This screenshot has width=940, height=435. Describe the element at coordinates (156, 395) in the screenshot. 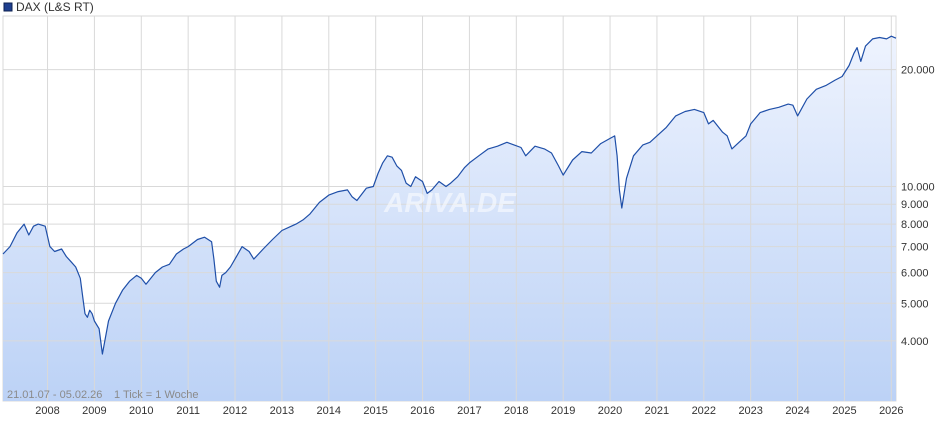

I see `tick-note: 1 Tick = 1 Woche` at that location.